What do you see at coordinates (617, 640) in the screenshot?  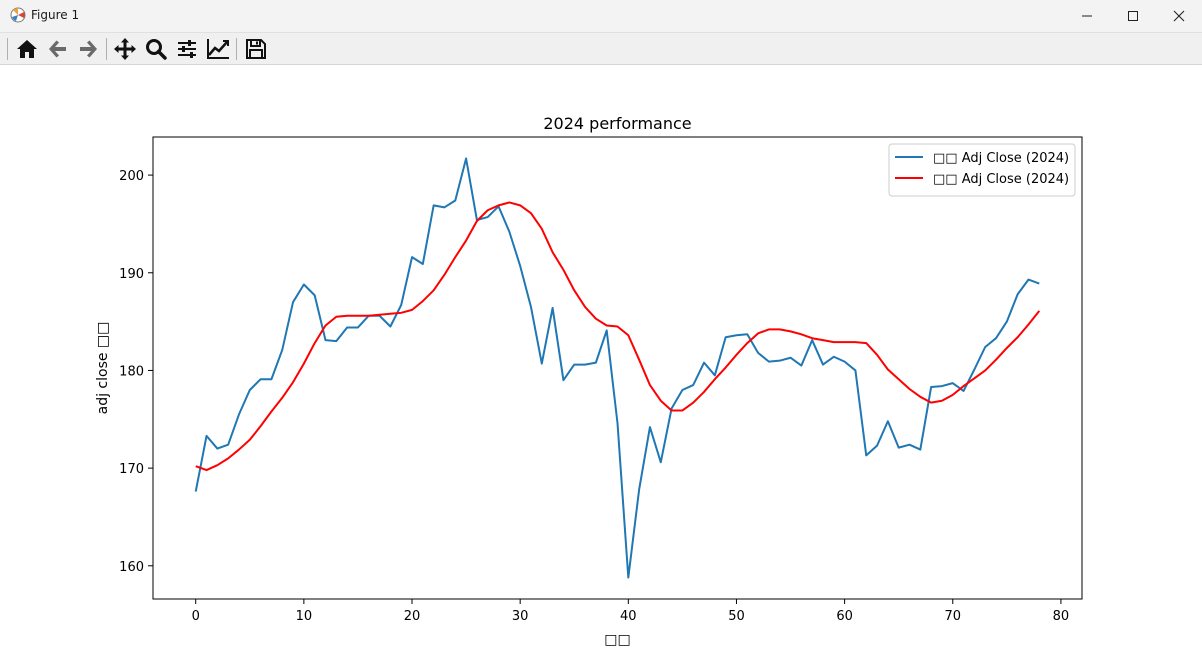 I see `x-axis-label: □□` at bounding box center [617, 640].